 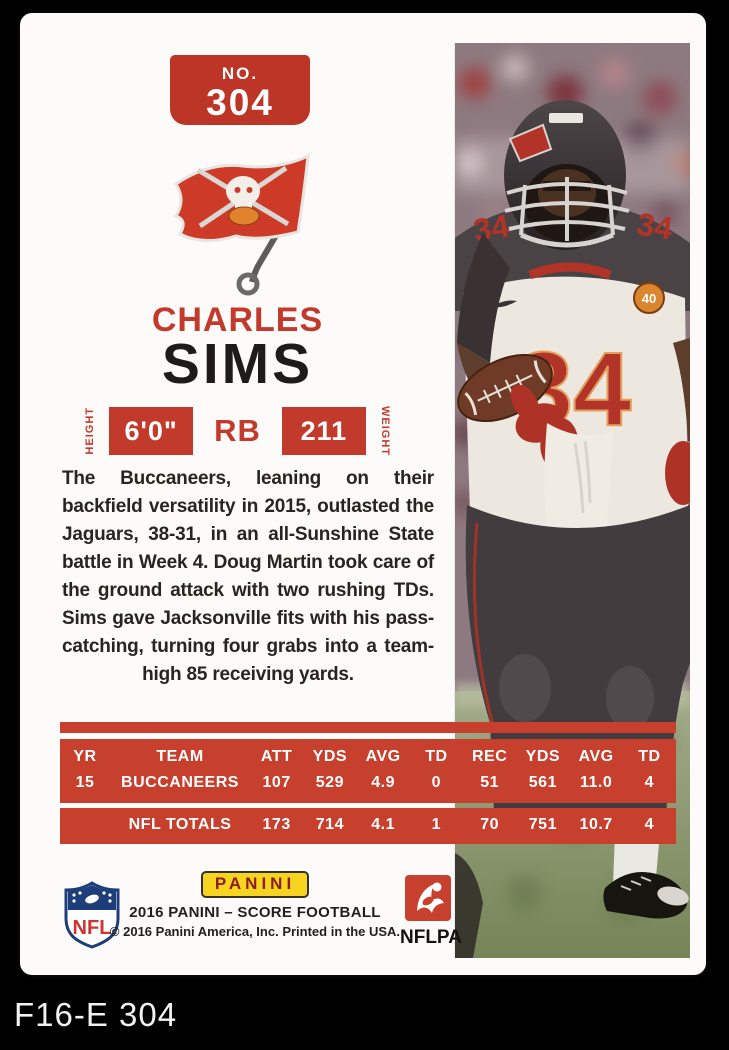 What do you see at coordinates (436, 782) in the screenshot?
I see `stats-cell: 0` at bounding box center [436, 782].